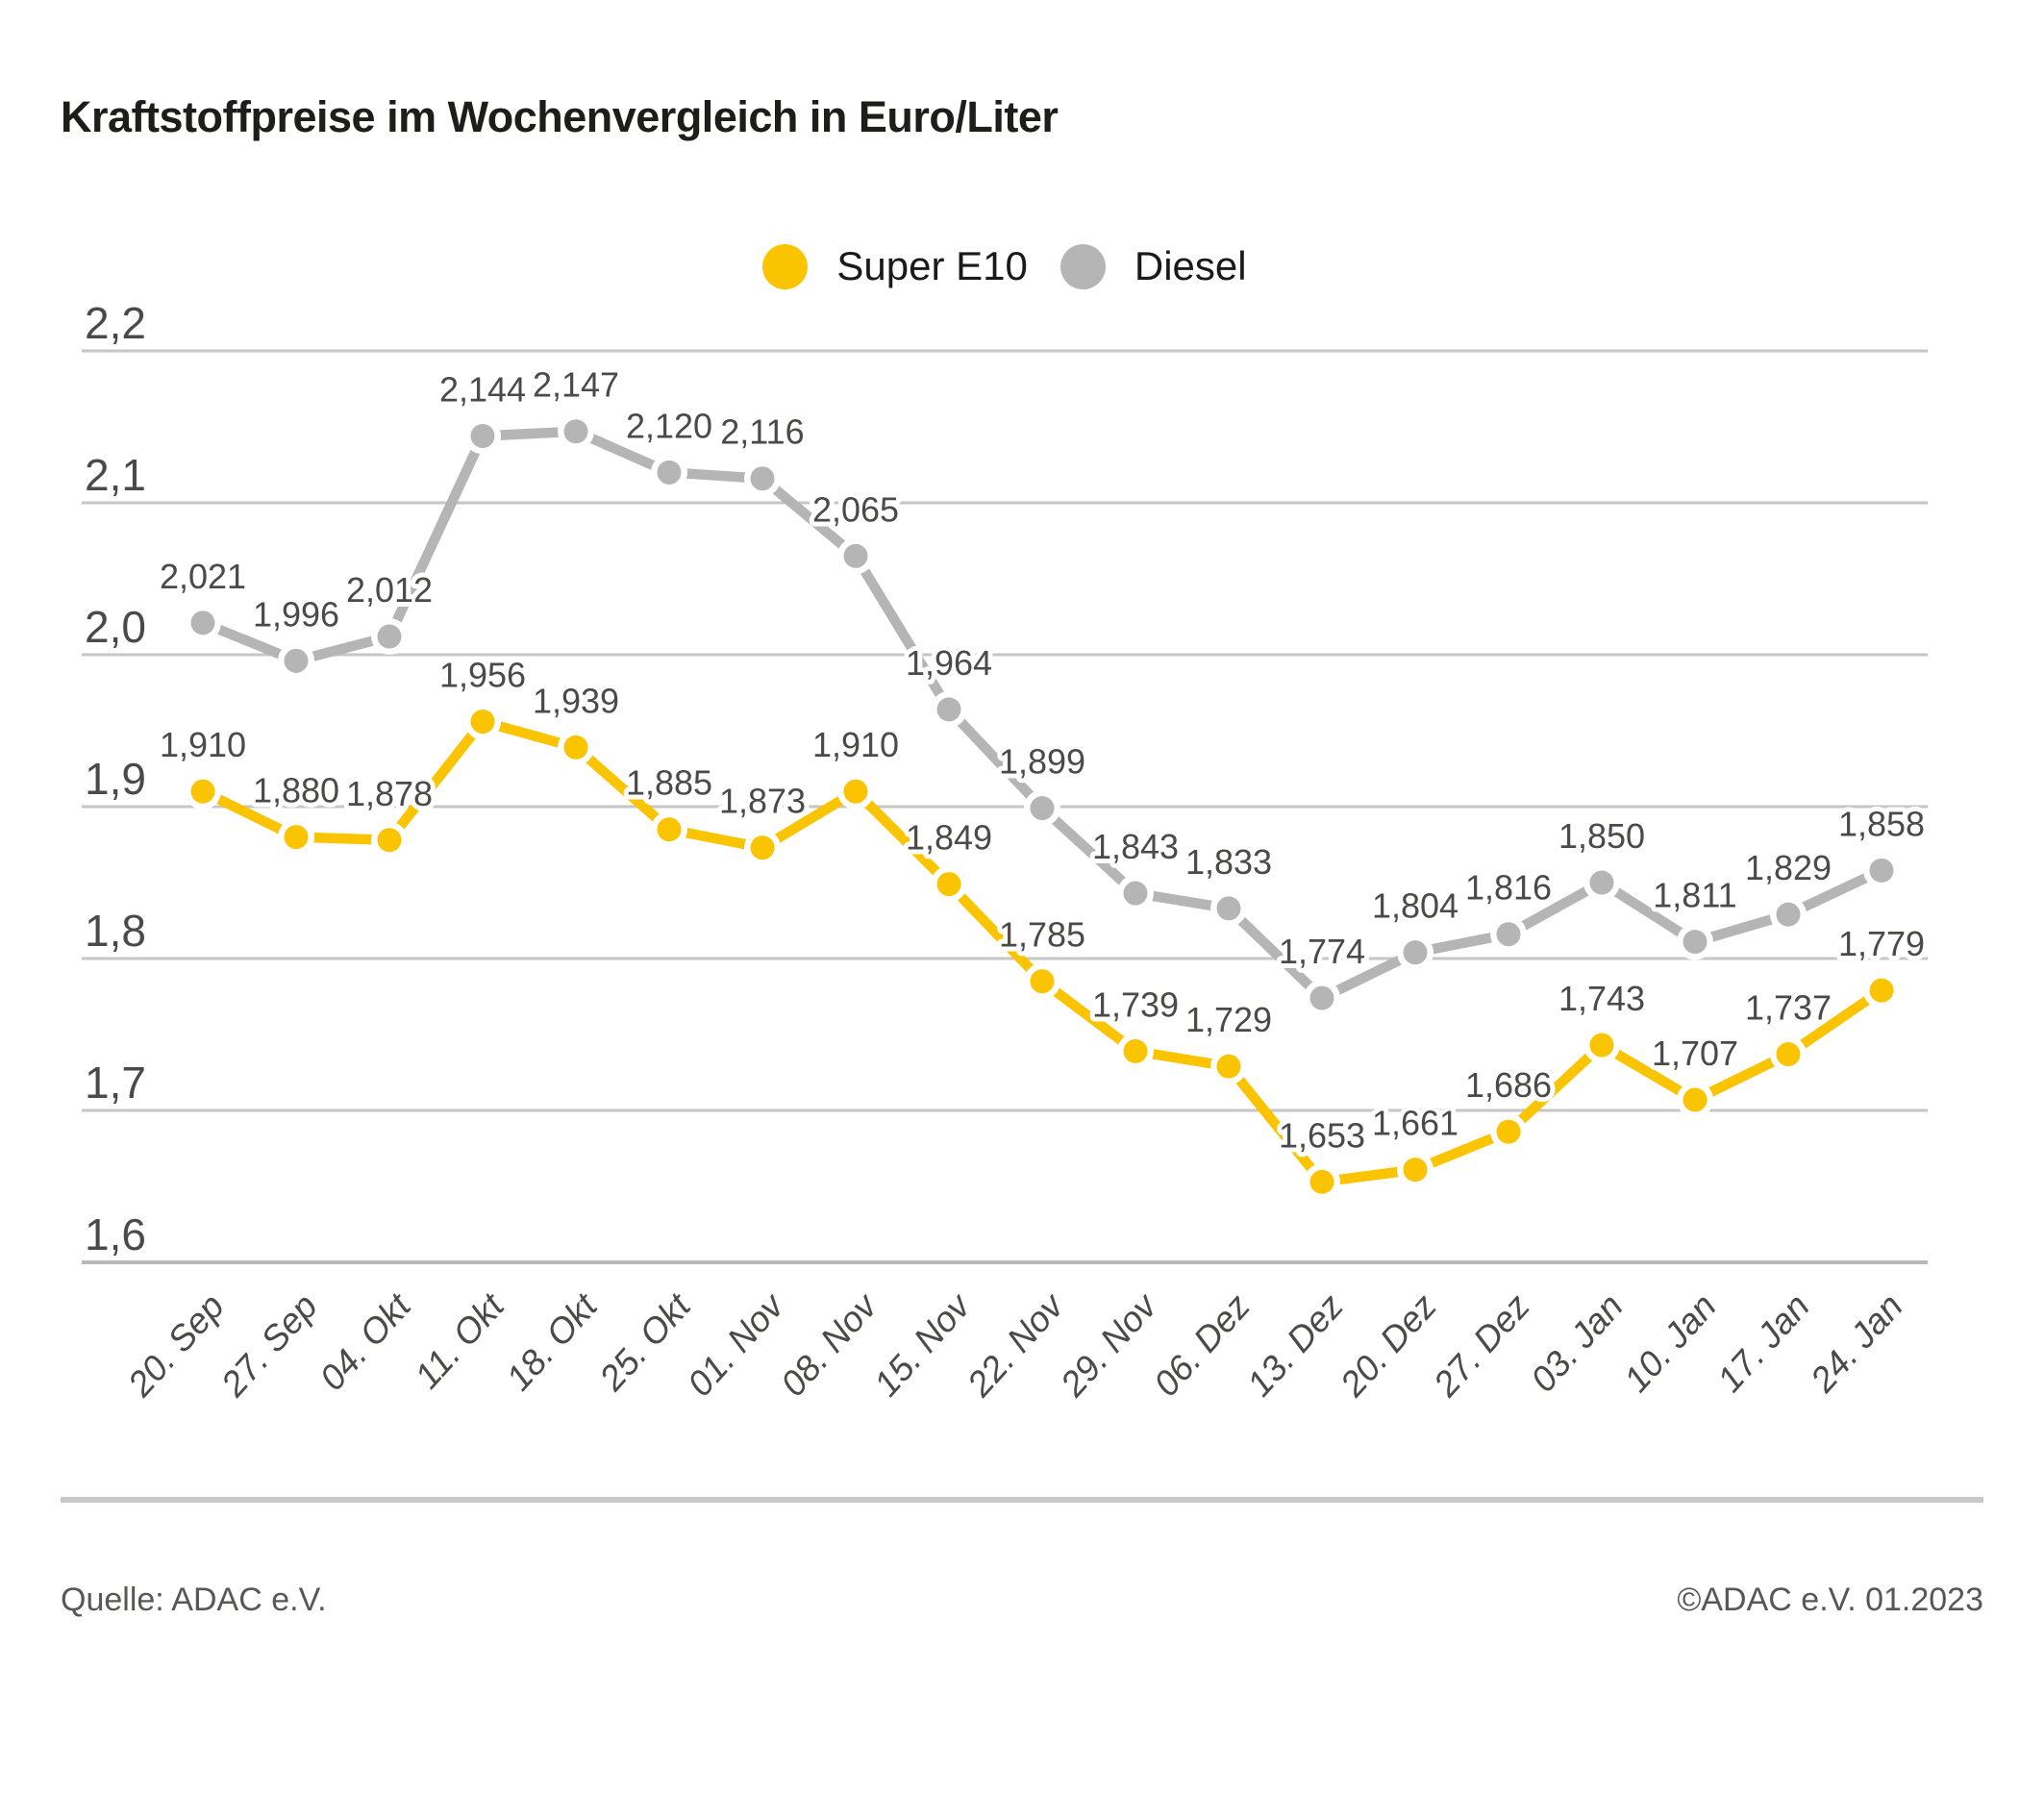  Describe the element at coordinates (1881, 823) in the screenshot. I see `diesel-point-label: 1,858` at that location.